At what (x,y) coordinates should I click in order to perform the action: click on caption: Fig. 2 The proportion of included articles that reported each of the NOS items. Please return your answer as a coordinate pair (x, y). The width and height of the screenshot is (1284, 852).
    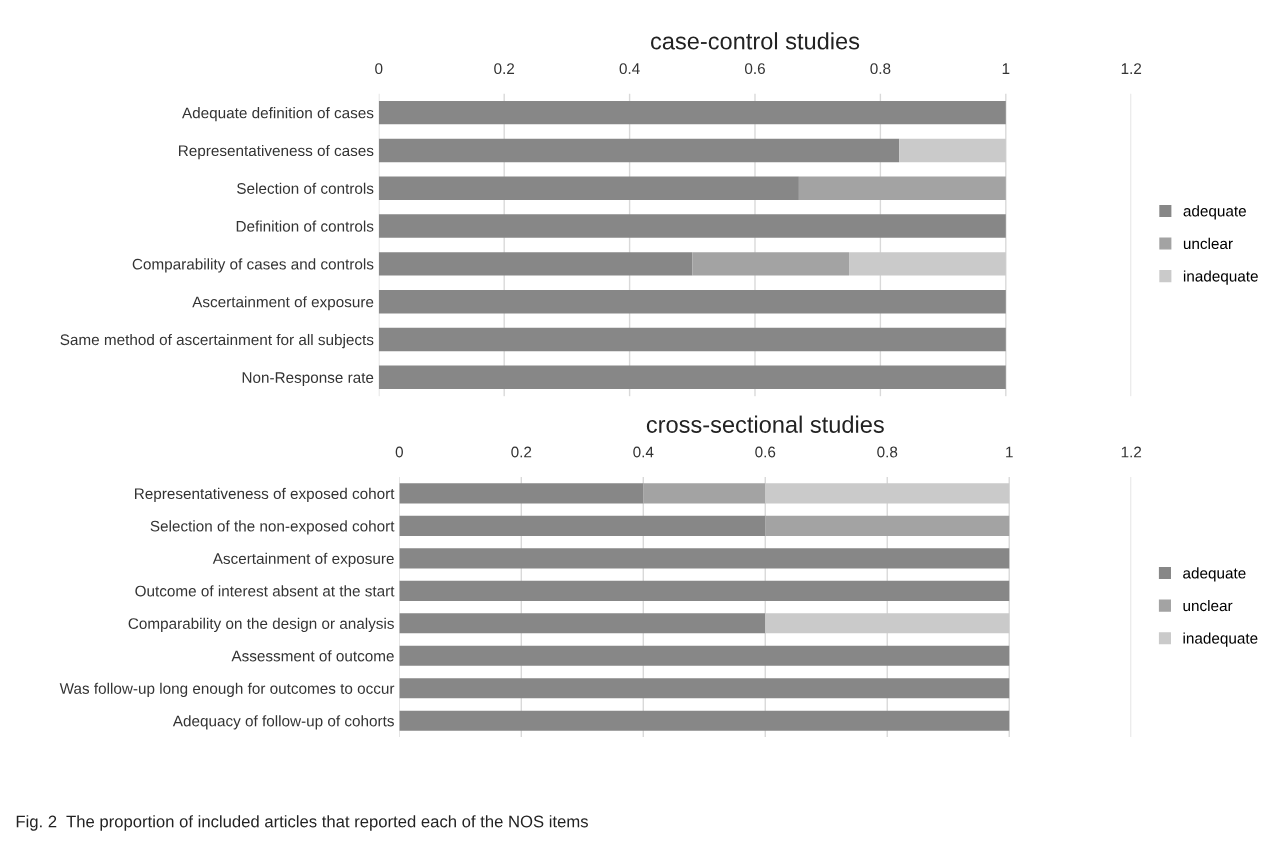
    Looking at the image, I should click on (302, 823).